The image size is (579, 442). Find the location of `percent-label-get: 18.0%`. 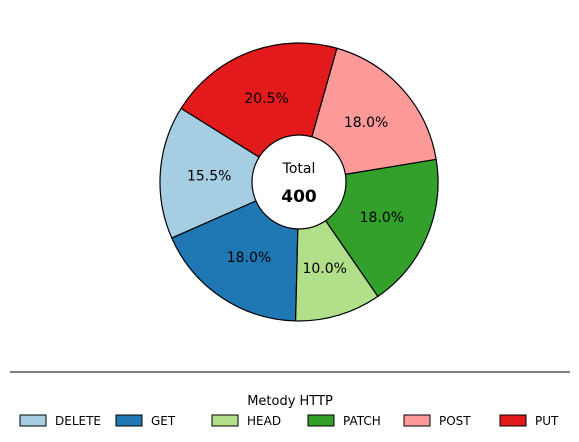

percent-label-get: 18.0% is located at coordinates (249, 258).